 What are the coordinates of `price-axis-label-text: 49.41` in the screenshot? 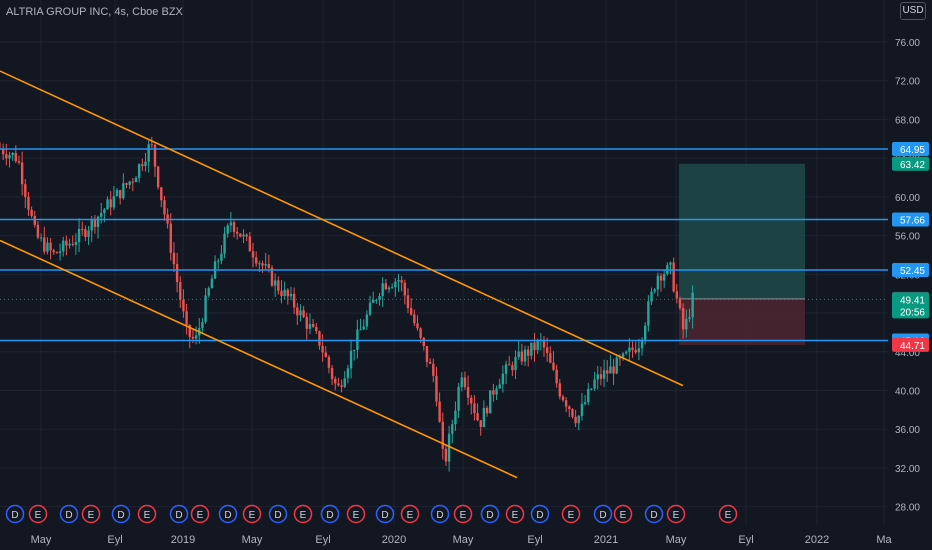 It's located at (912, 300).